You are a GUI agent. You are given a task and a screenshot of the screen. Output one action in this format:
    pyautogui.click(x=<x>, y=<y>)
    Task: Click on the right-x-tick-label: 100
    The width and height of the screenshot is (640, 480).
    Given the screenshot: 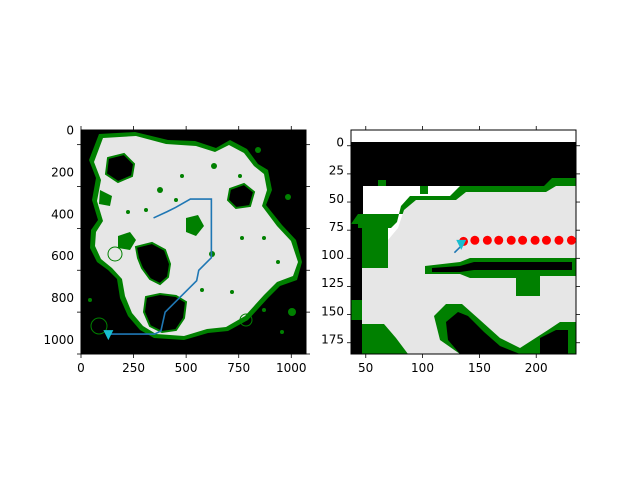 What is the action you would take?
    pyautogui.click(x=422, y=368)
    